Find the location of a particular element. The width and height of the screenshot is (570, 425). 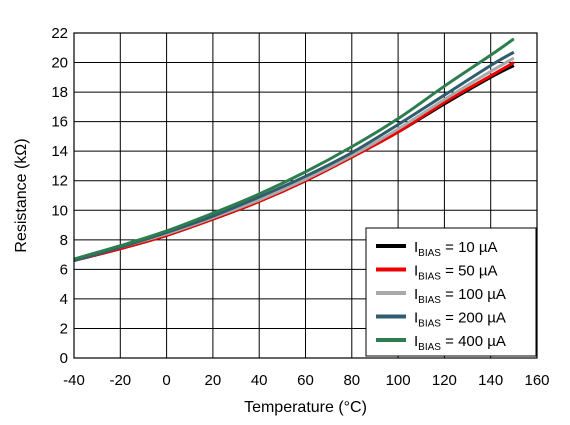

x-tick-label: 80 is located at coordinates (351, 380).